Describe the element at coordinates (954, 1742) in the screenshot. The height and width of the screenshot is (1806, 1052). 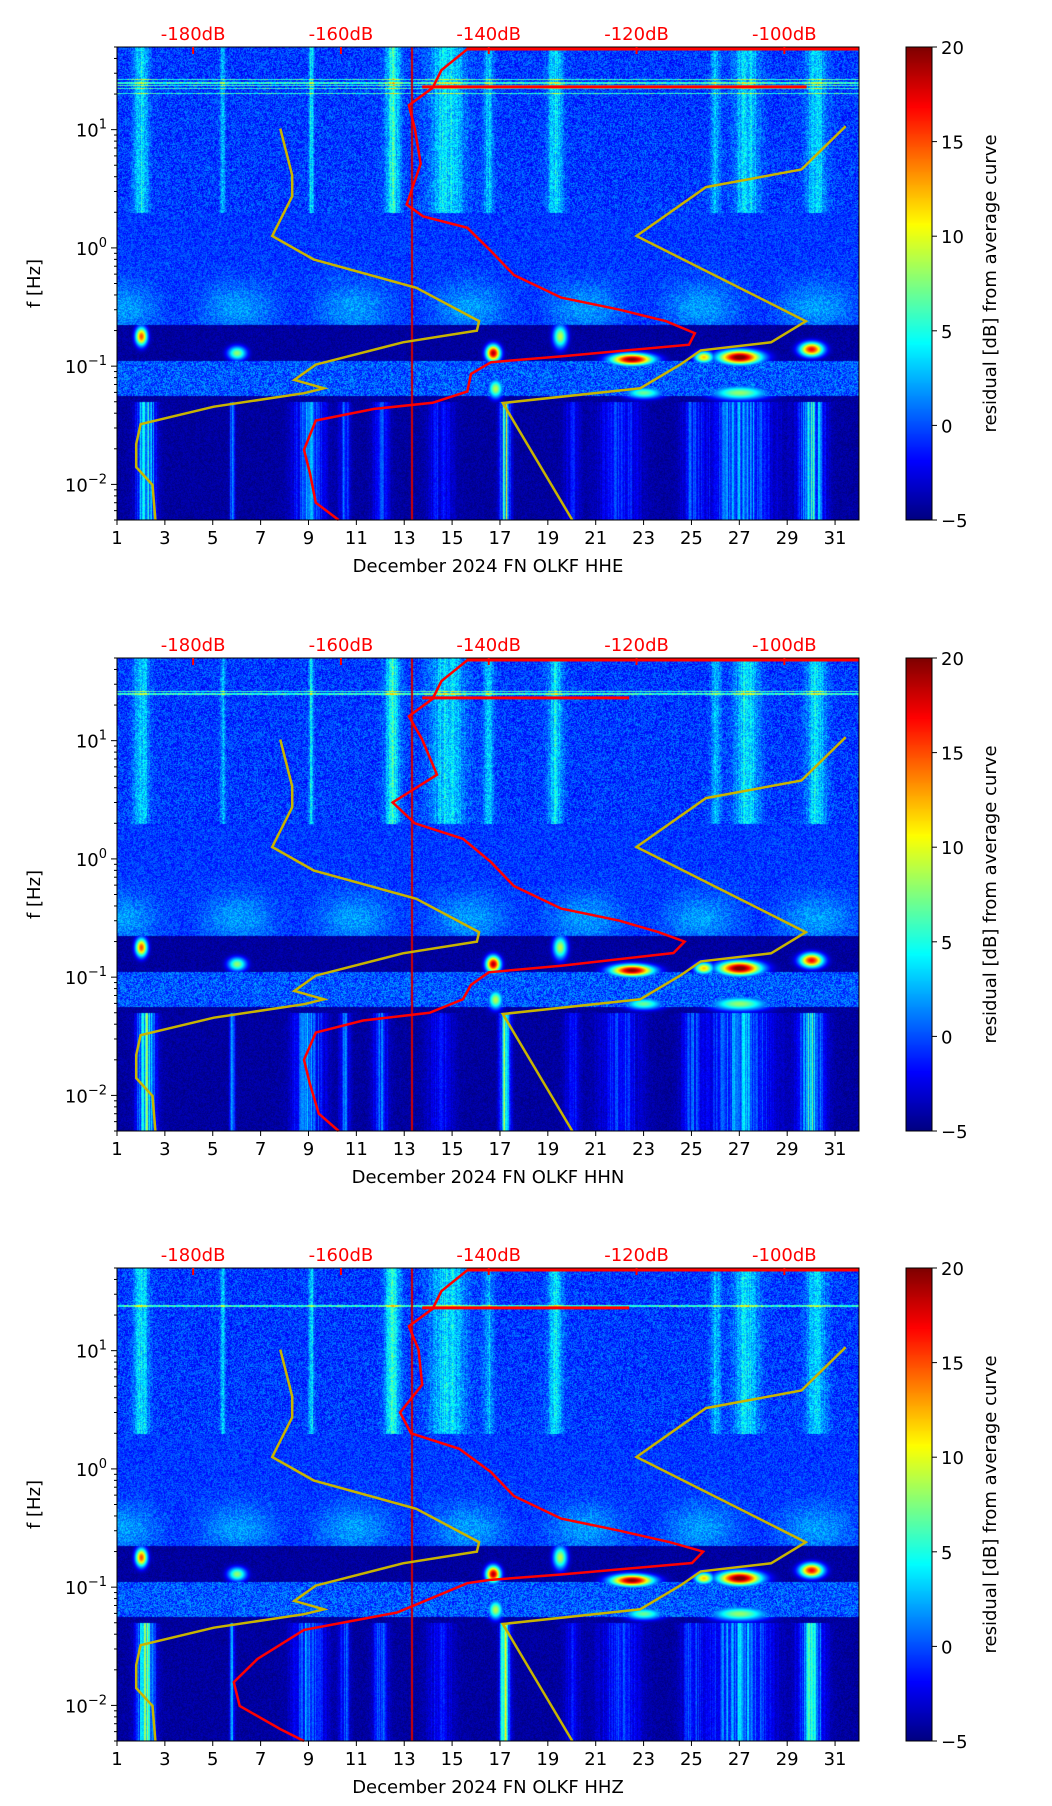
I see `colorbar-tick-label: −5` at that location.